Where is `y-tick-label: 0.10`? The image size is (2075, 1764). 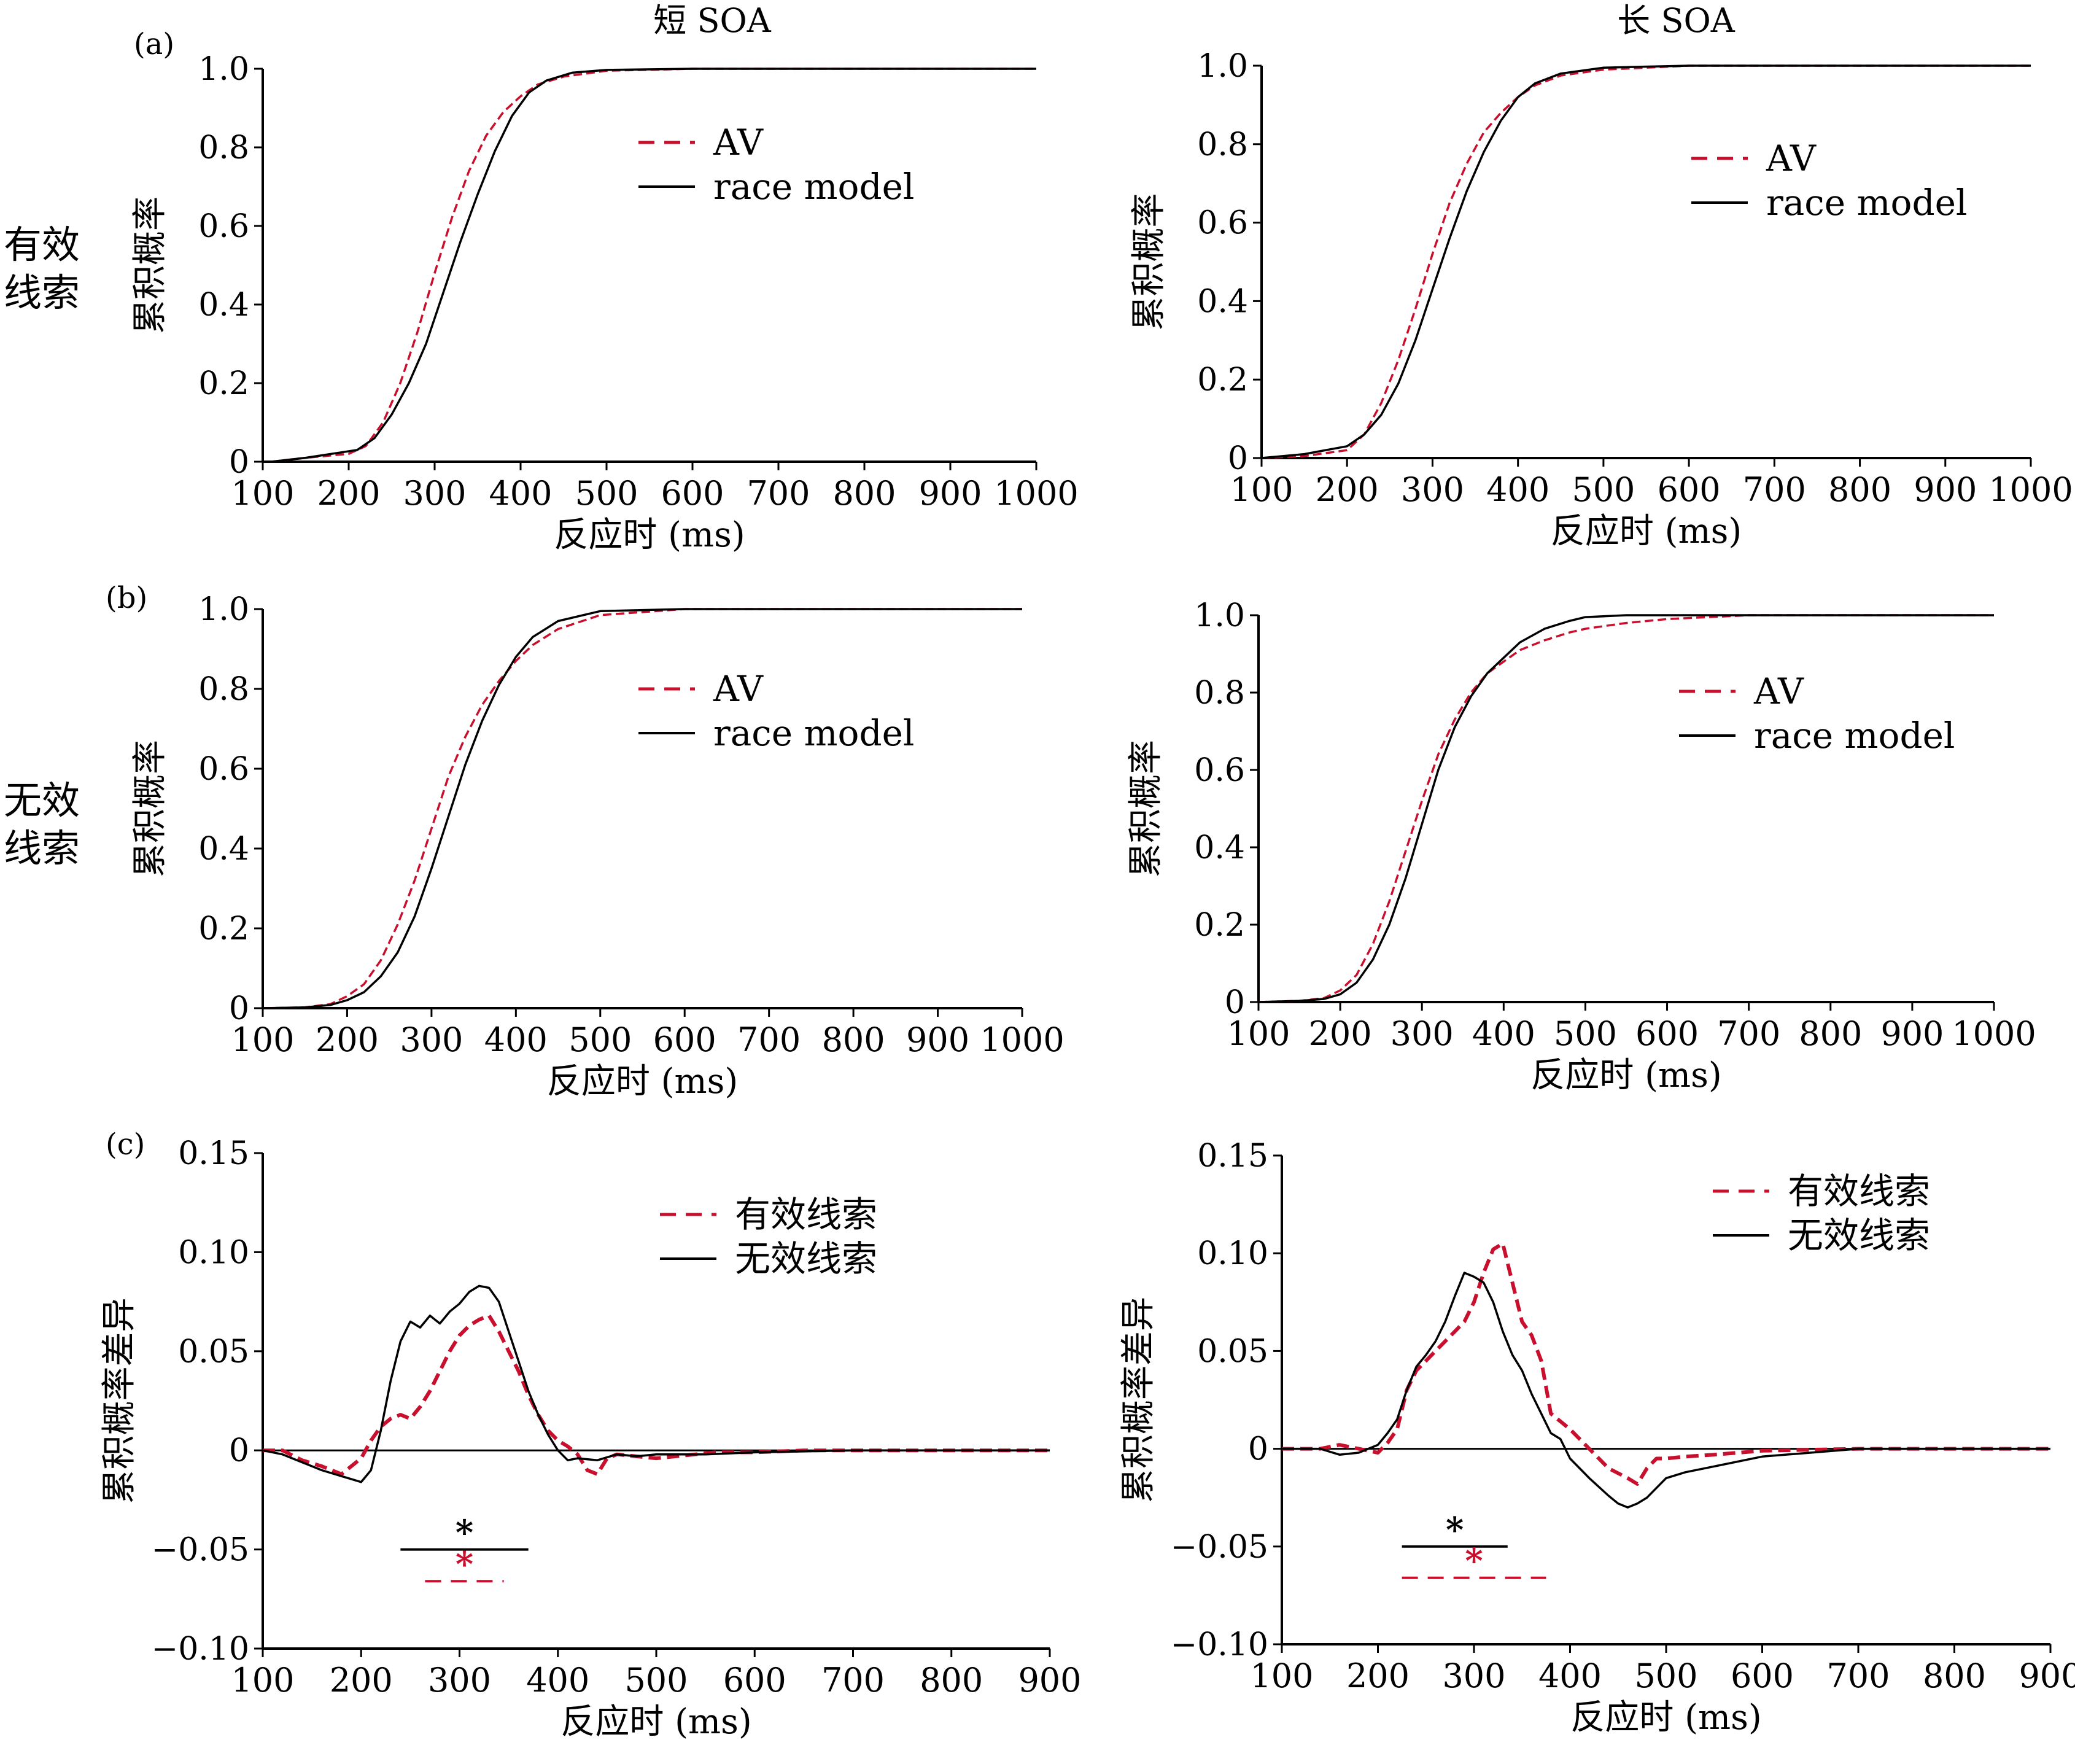 y-tick-label: 0.10 is located at coordinates (213, 1252).